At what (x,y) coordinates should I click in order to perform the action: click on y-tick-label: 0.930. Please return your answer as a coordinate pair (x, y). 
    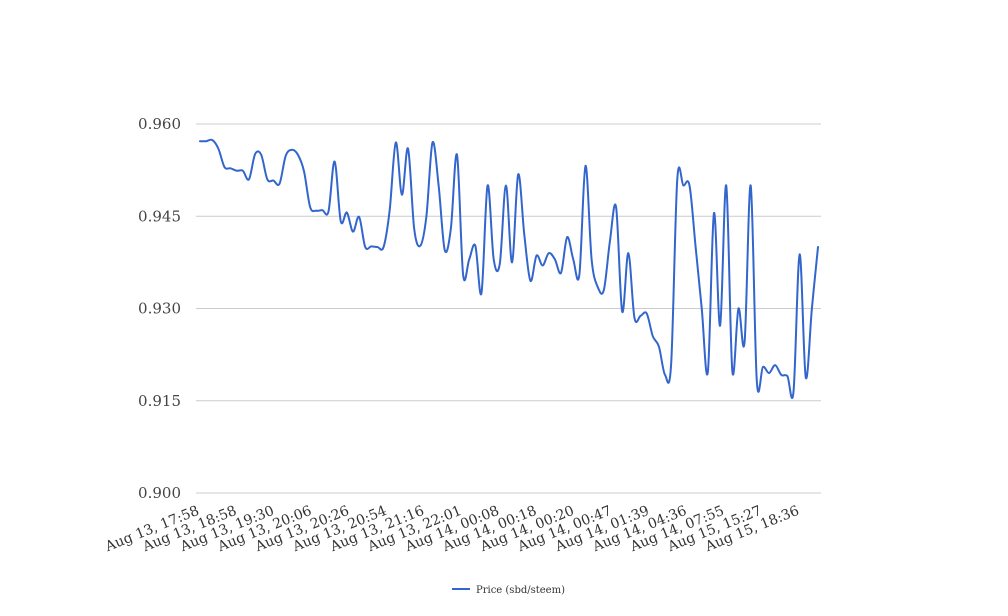
    Looking at the image, I should click on (159, 309).